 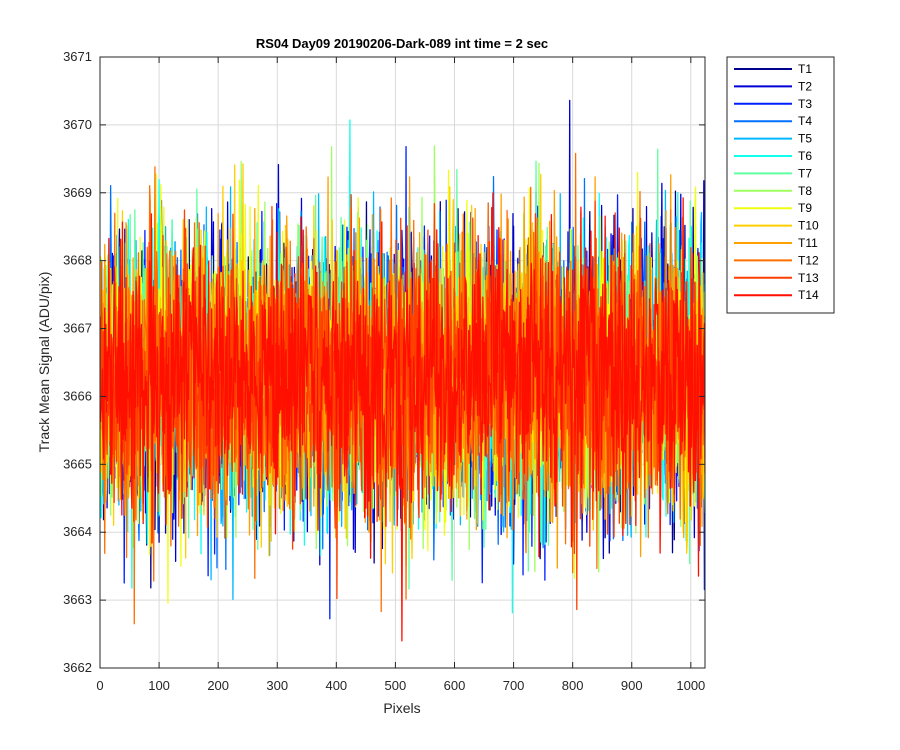 What do you see at coordinates (690, 685) in the screenshot?
I see `x-tick-label: 1000` at bounding box center [690, 685].